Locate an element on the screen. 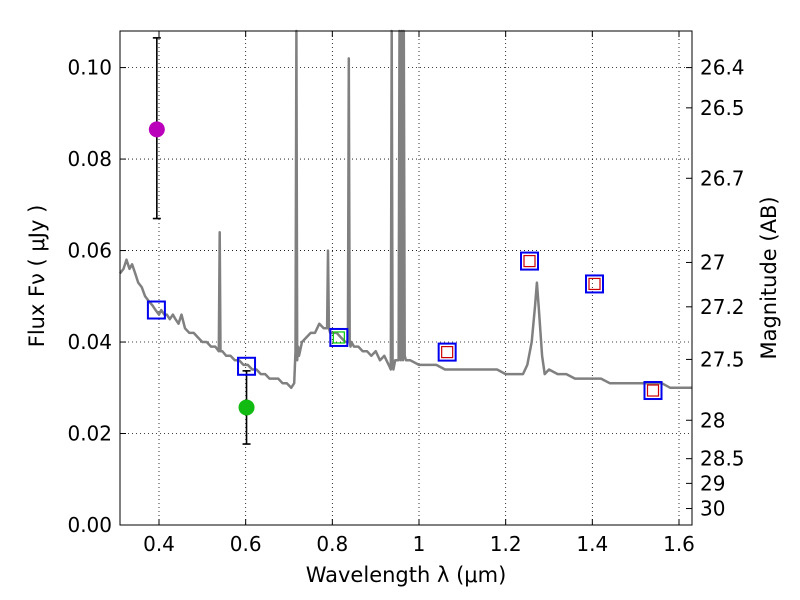  y-tick-labels: 0.00 0.02 0.04 0.06 0.08 0.10 is located at coordinates (89, 296).